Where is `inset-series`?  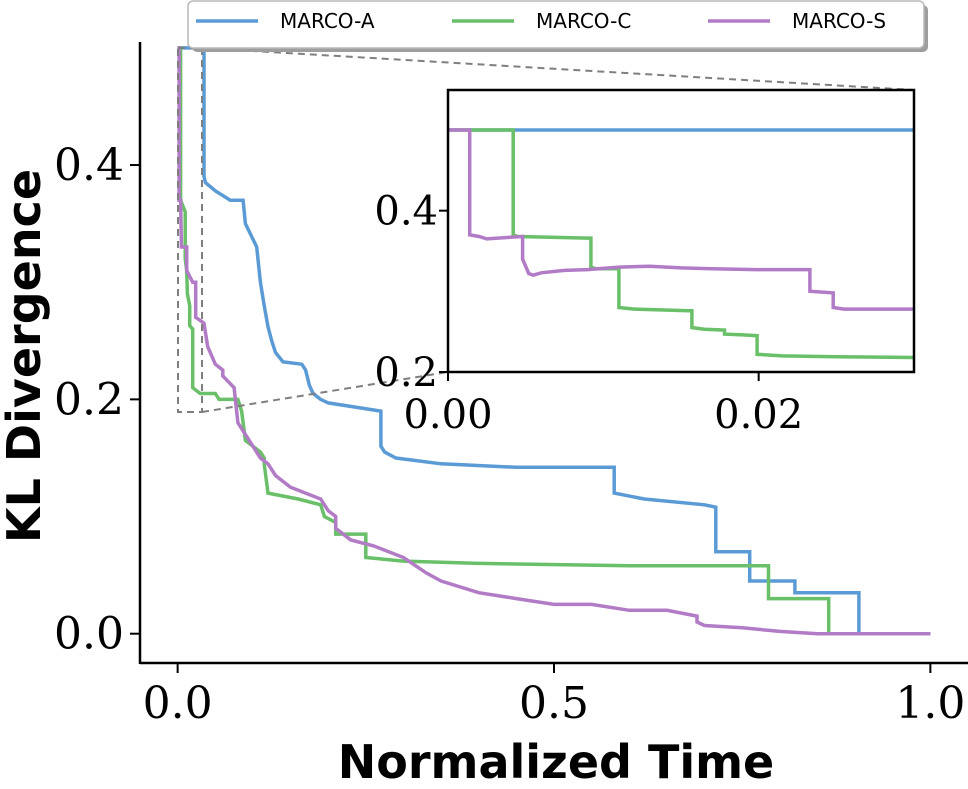
inset-series is located at coordinates (681, 244).